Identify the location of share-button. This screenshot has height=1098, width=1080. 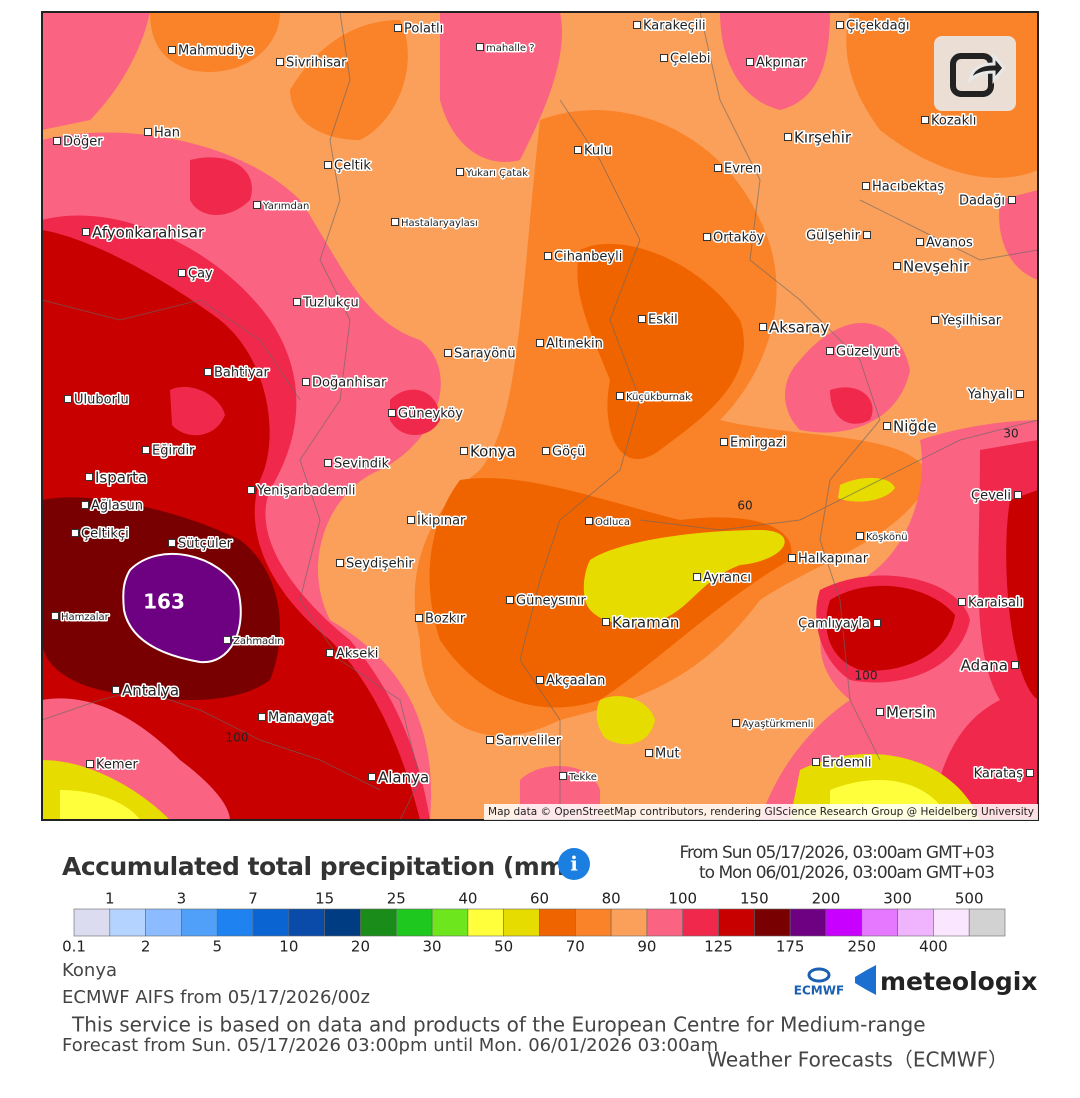
(975, 73).